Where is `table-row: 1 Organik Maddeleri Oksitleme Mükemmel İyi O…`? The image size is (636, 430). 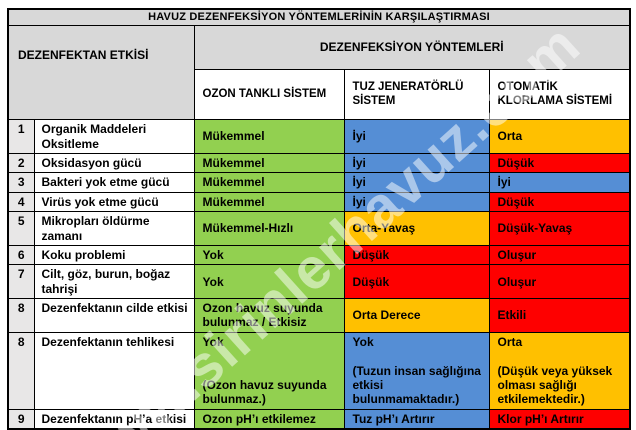
table-row: 1 Organik Maddeleri Oksitleme Mükemmel İyi O… is located at coordinates (319, 136).